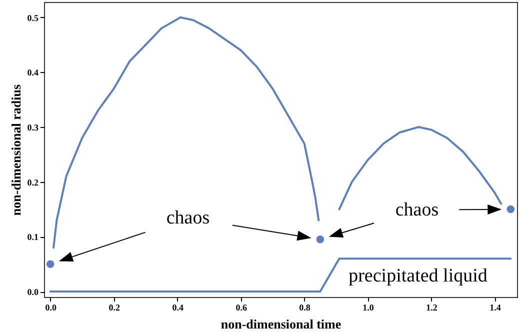  What do you see at coordinates (305, 307) in the screenshot?
I see `x-tick-label: 0.8` at bounding box center [305, 307].